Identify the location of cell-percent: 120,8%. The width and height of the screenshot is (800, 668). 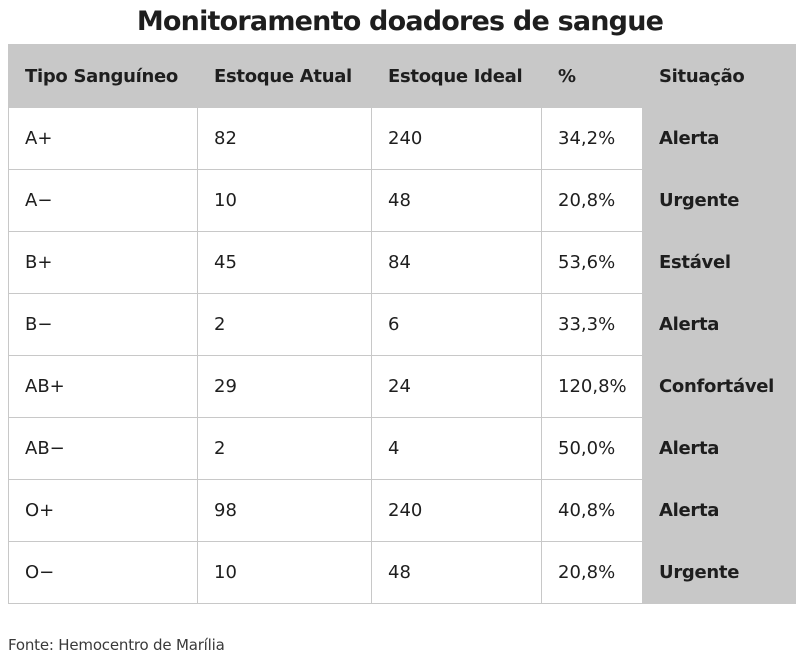
(592, 386).